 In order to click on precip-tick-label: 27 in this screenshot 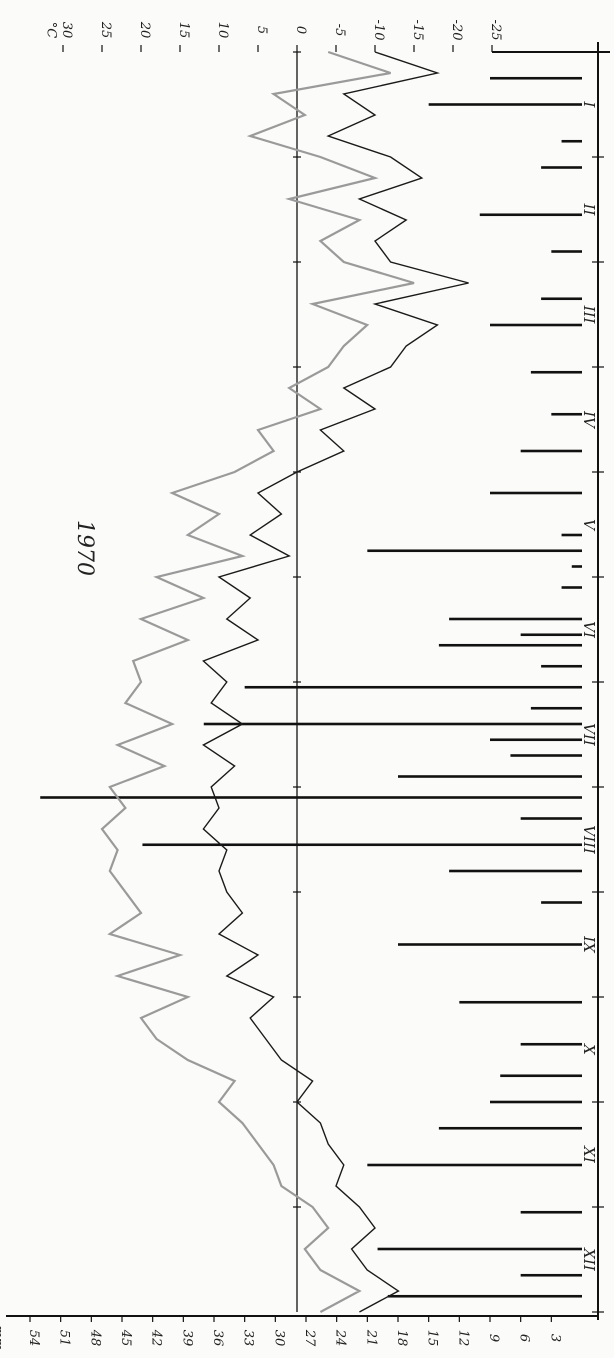, I will do `click(309, 1338)`.